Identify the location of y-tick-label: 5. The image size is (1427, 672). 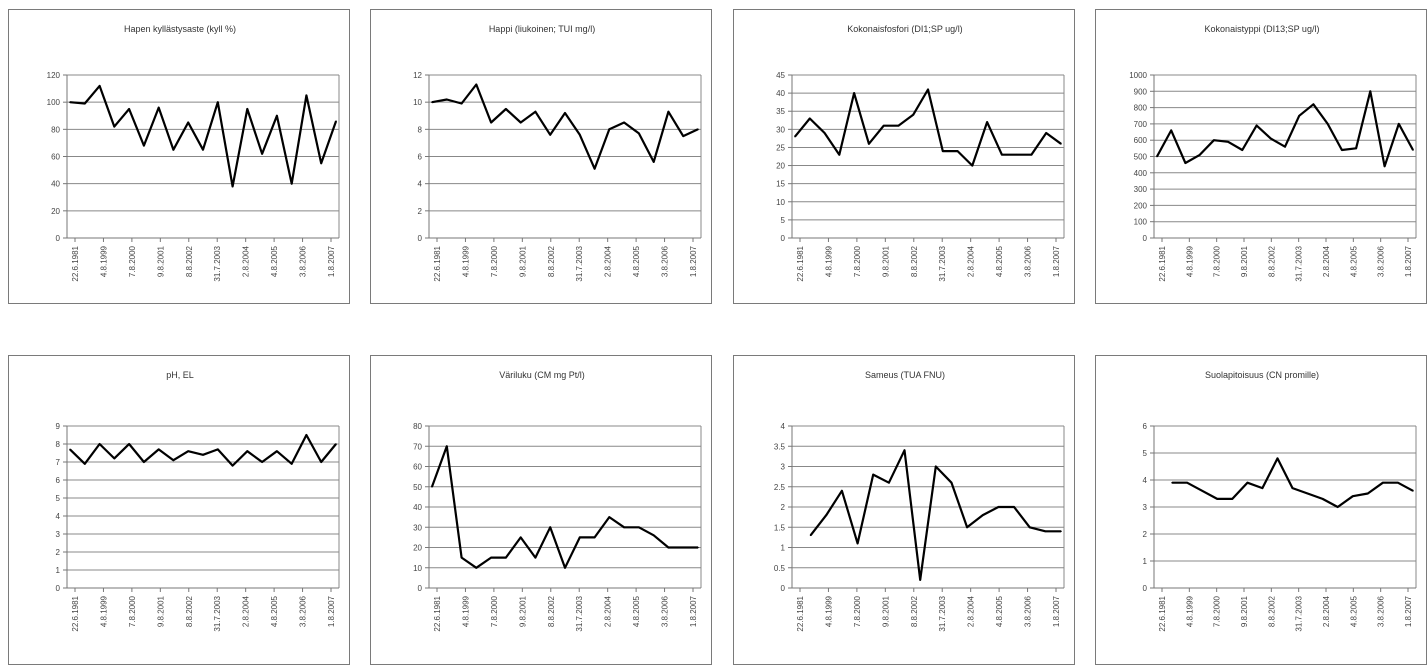
(1145, 453).